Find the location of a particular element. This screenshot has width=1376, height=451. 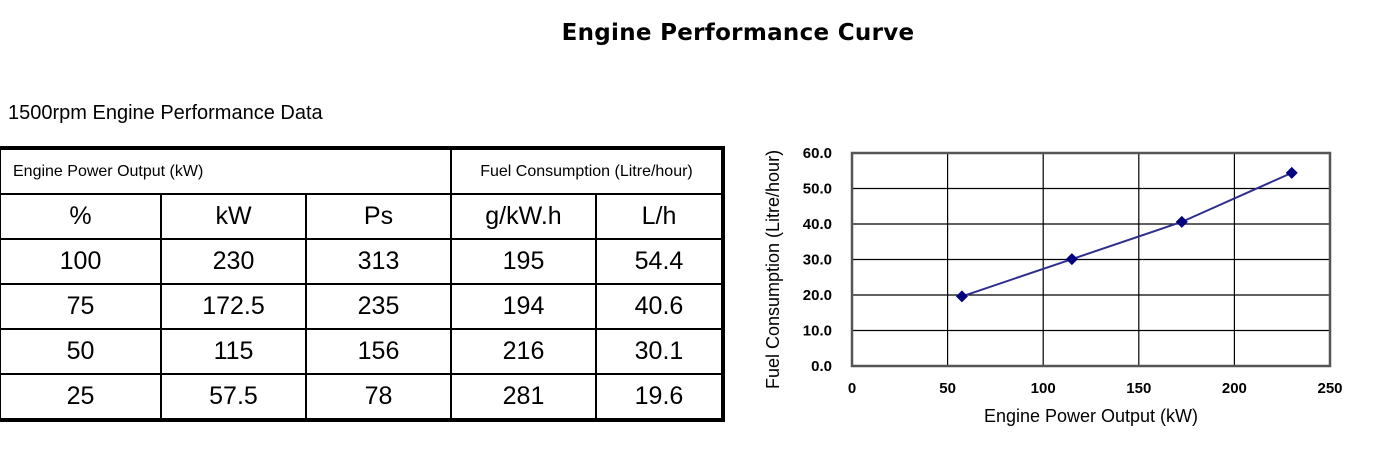

table-caption: 1500rpm Engine Performance Data is located at coordinates (165, 113).